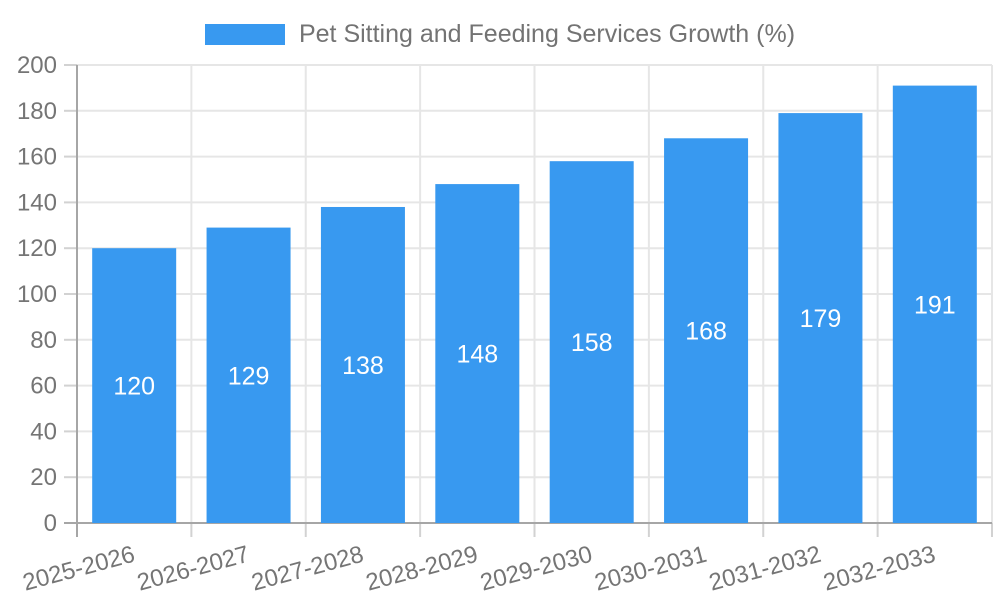  What do you see at coordinates (880, 569) in the screenshot?
I see `x-tick-label: 2032-2033` at bounding box center [880, 569].